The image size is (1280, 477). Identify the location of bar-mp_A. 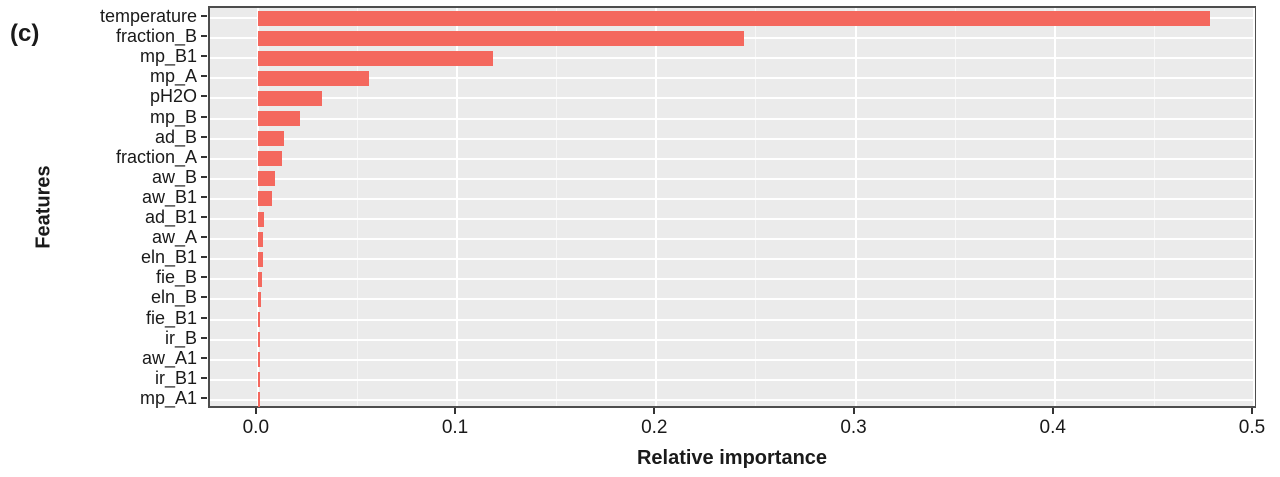
(313, 78).